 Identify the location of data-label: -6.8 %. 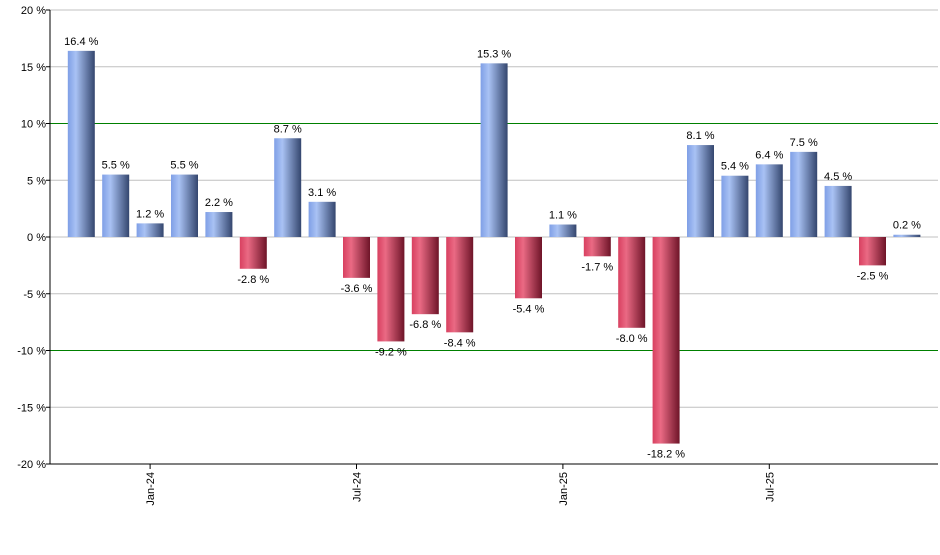
(425, 325).